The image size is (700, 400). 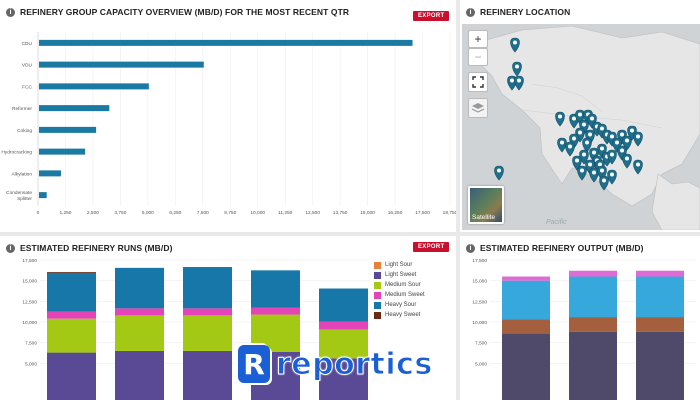 What do you see at coordinates (399, 285) in the screenshot?
I see `legend-item: Medium Sour` at bounding box center [399, 285].